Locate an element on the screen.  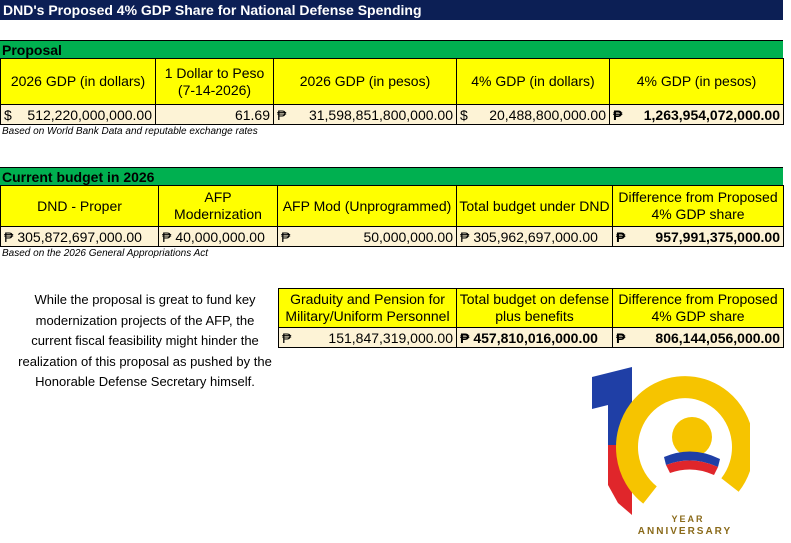
logo-zero is located at coordinates (683, 440).